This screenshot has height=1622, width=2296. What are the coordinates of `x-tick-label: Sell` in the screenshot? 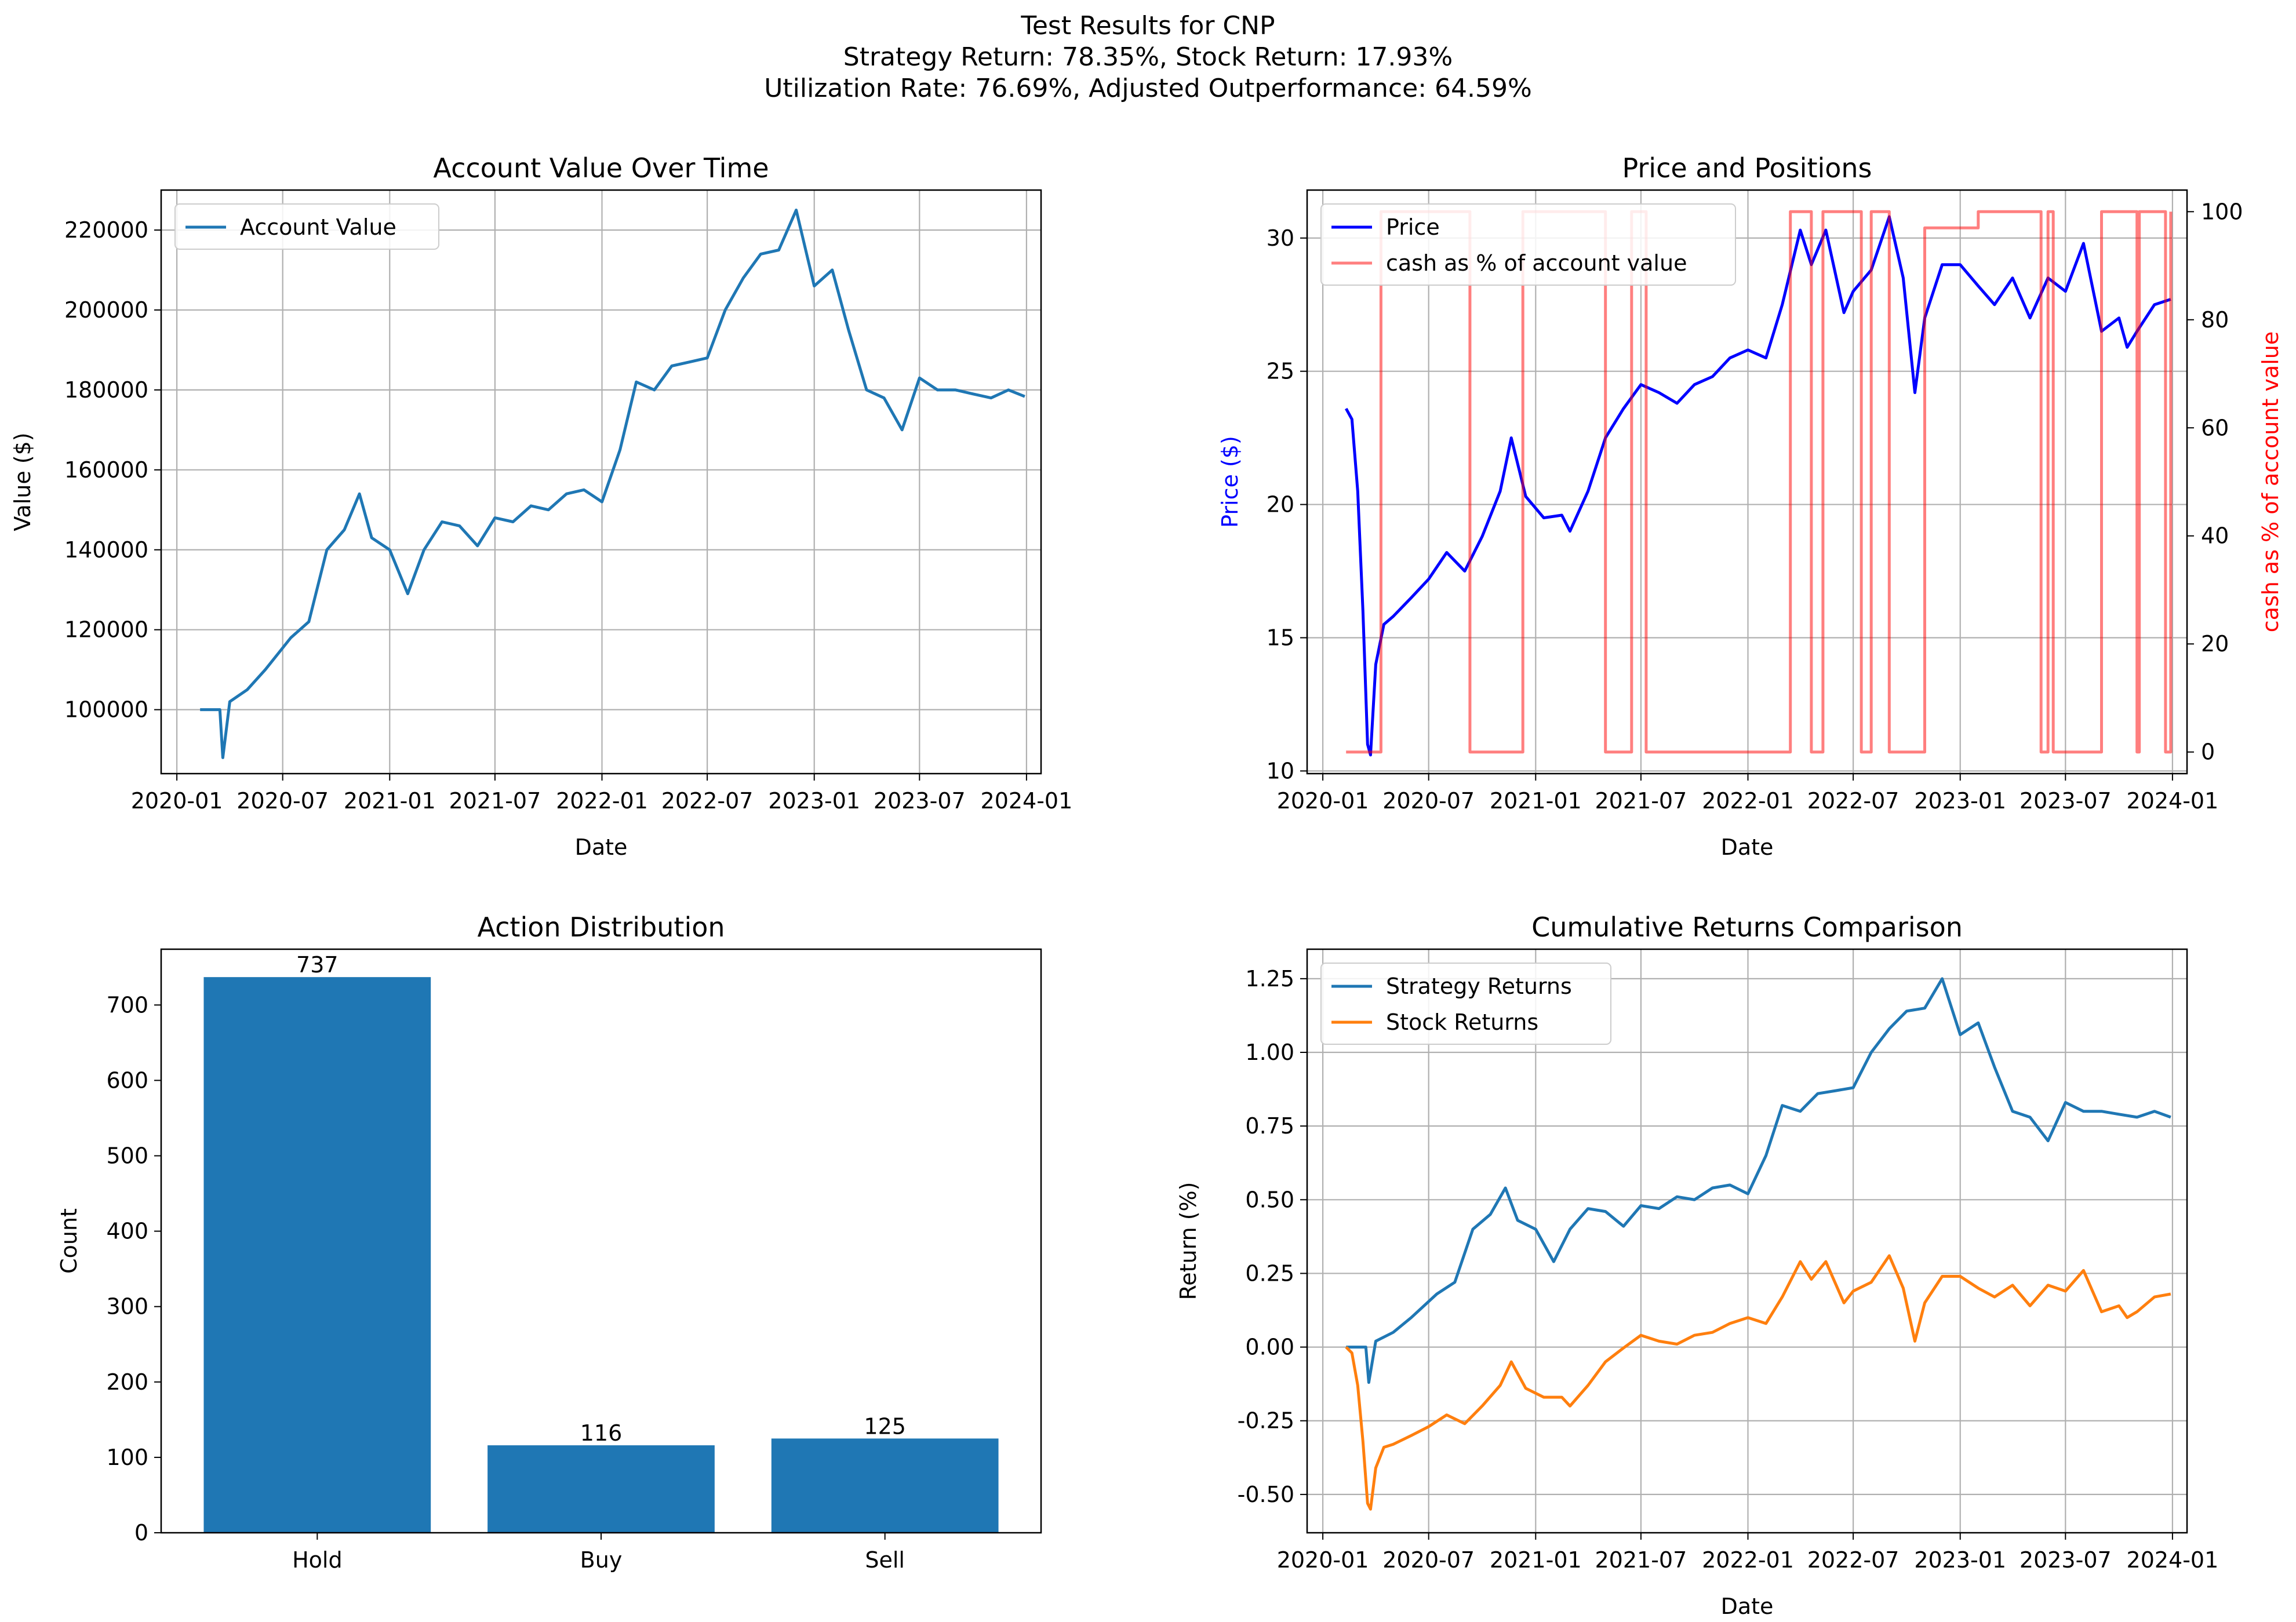 It's located at (885, 1560).